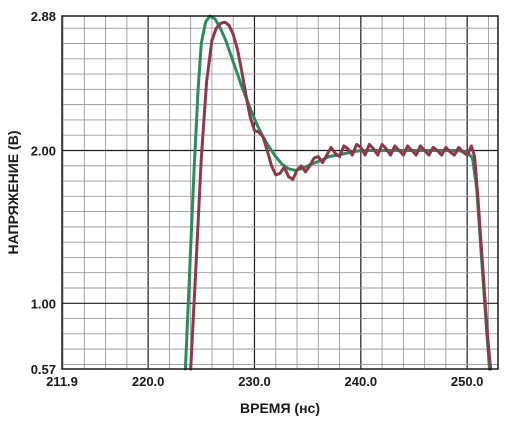 This screenshot has height=421, width=515. I want to click on x-tick-label: 250.0, so click(467, 381).